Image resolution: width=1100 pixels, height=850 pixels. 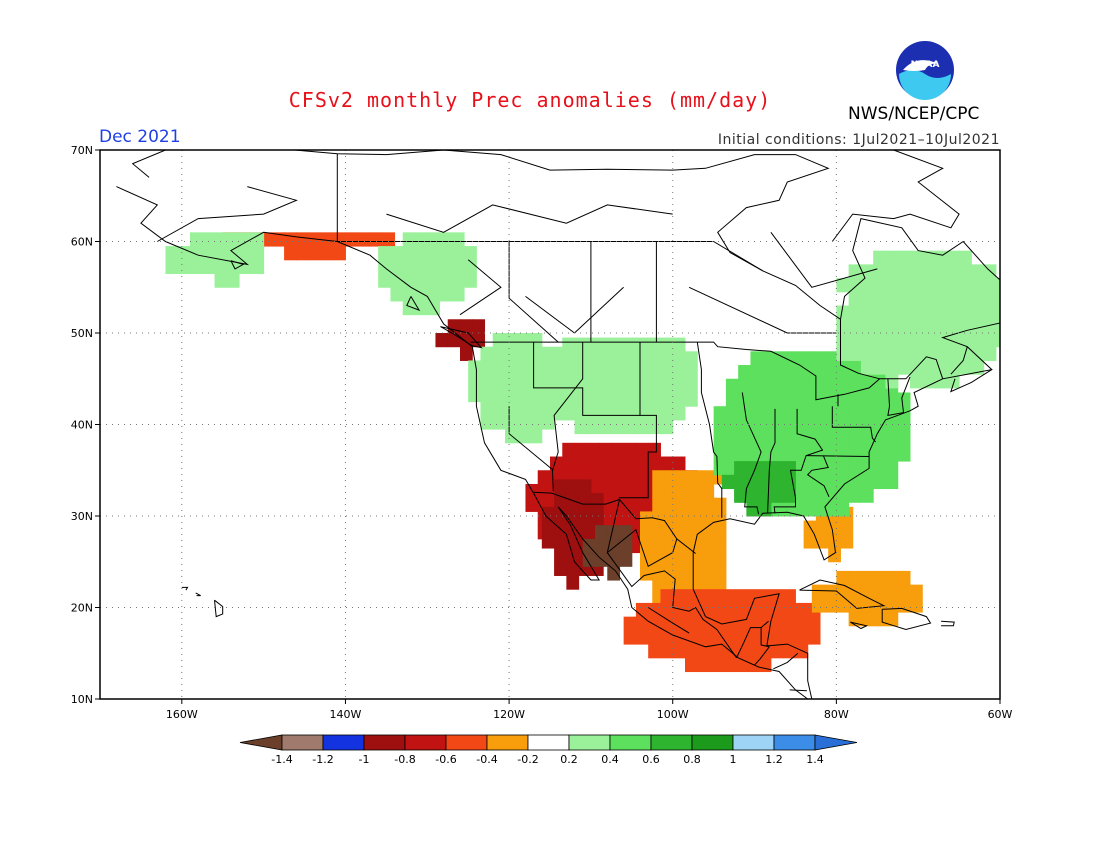 I want to click on colorbar-label: -0.2, so click(x=527, y=759).